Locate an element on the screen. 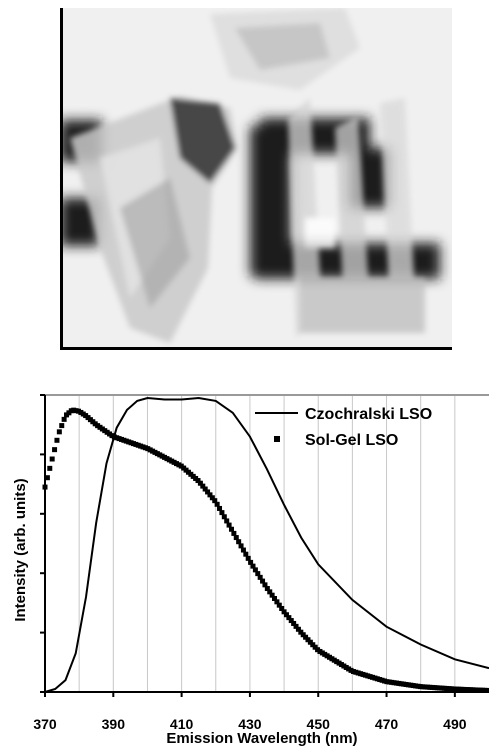 The height and width of the screenshot is (751, 489). x-tick-label: 370 is located at coordinates (45, 724).